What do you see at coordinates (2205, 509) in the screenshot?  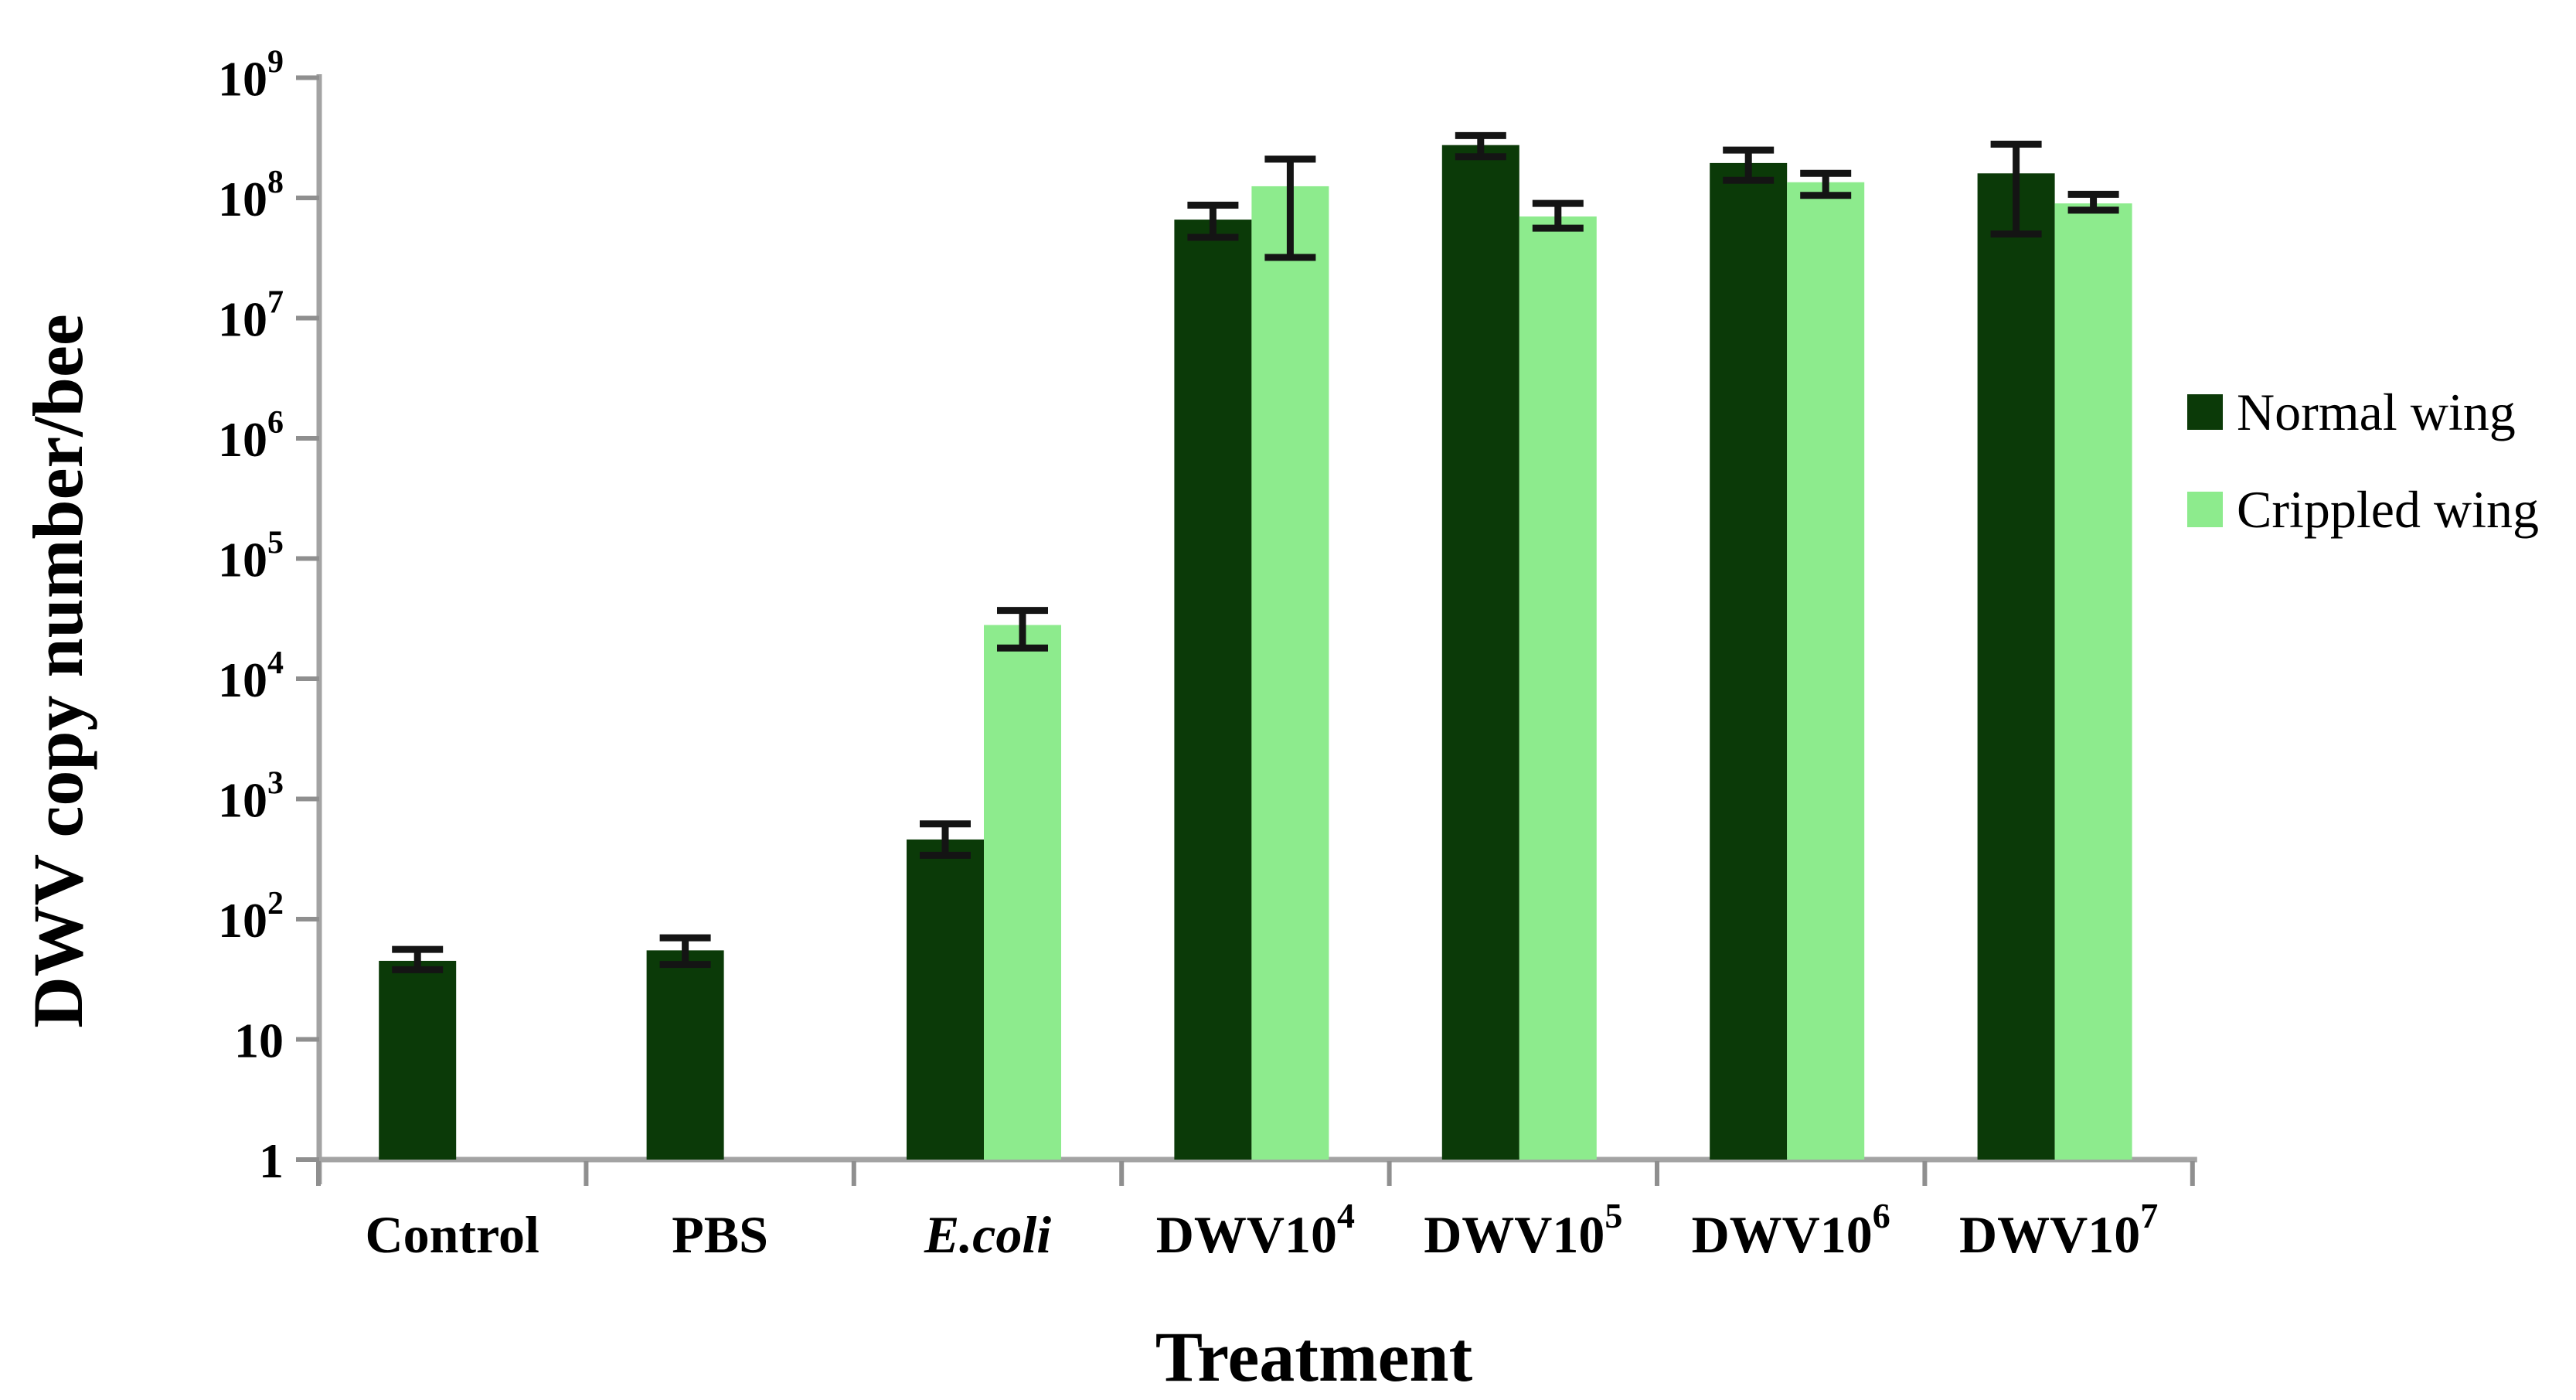 I see `legend-swatch-crippled-wing` at bounding box center [2205, 509].